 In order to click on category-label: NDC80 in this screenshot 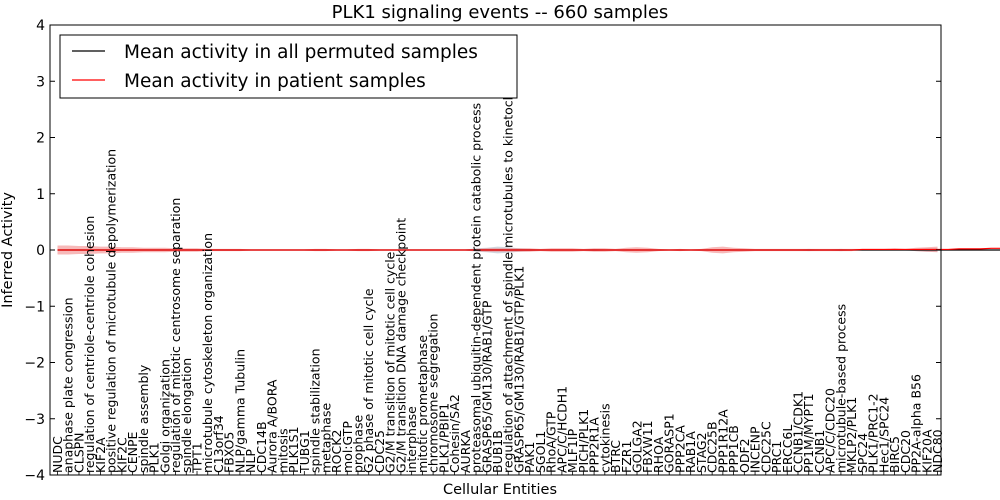, I will do `click(937, 451)`.